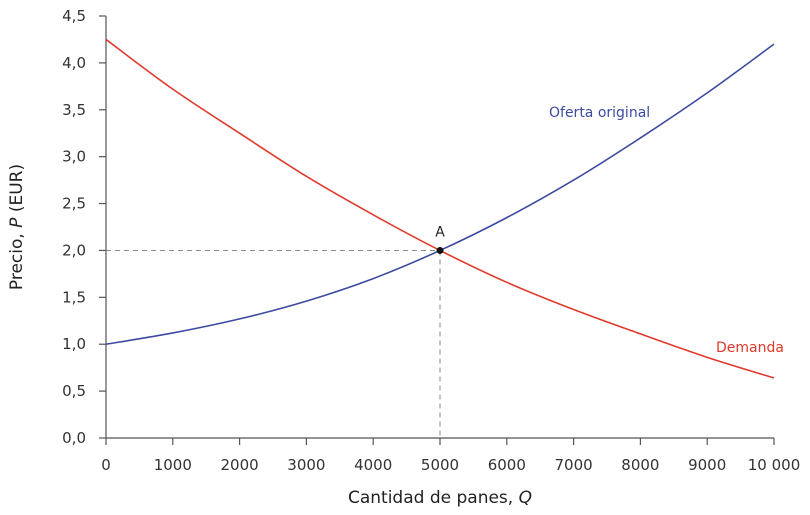 This screenshot has width=810, height=515. What do you see at coordinates (306, 465) in the screenshot?
I see `x-tick-label: 3000` at bounding box center [306, 465].